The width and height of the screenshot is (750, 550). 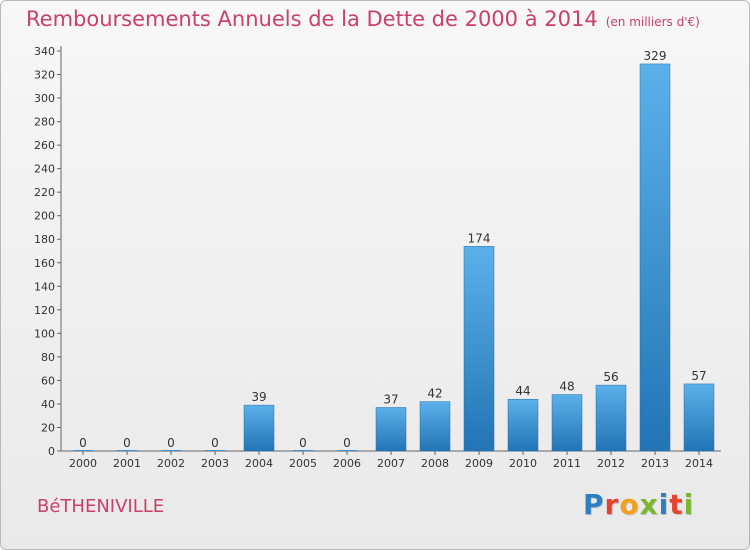 I want to click on x-tick-label: 2008, so click(x=435, y=463).